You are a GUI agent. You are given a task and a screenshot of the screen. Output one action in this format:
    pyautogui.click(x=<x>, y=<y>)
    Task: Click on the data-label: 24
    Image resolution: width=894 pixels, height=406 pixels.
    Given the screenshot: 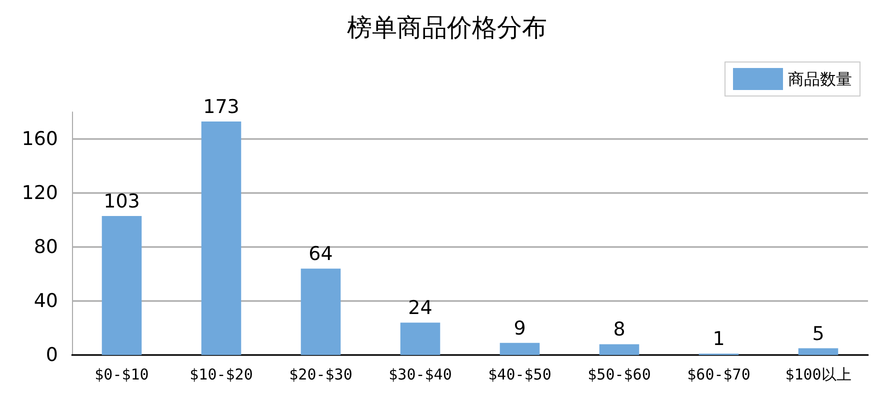 What is the action you would take?
    pyautogui.click(x=420, y=308)
    